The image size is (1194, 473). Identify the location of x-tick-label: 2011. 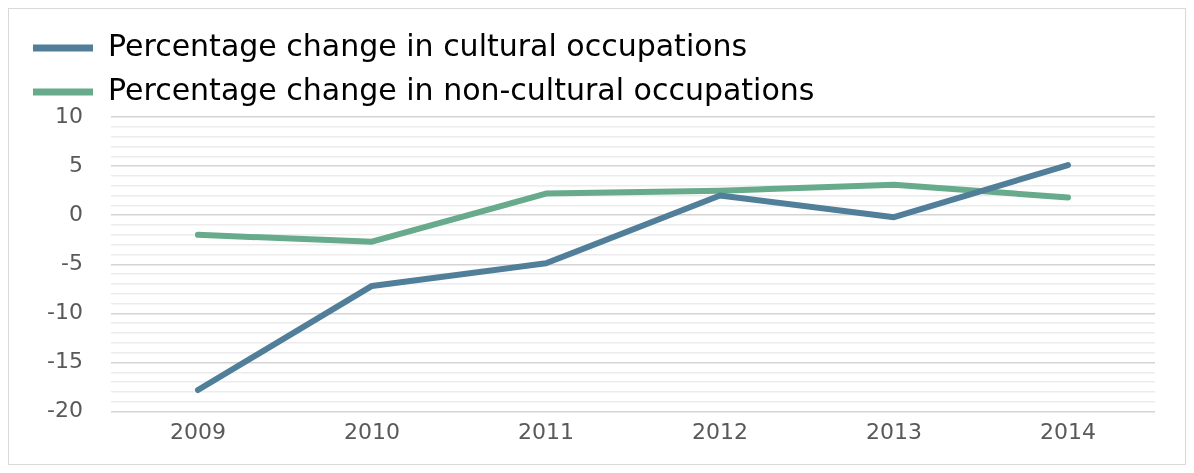
(545, 431).